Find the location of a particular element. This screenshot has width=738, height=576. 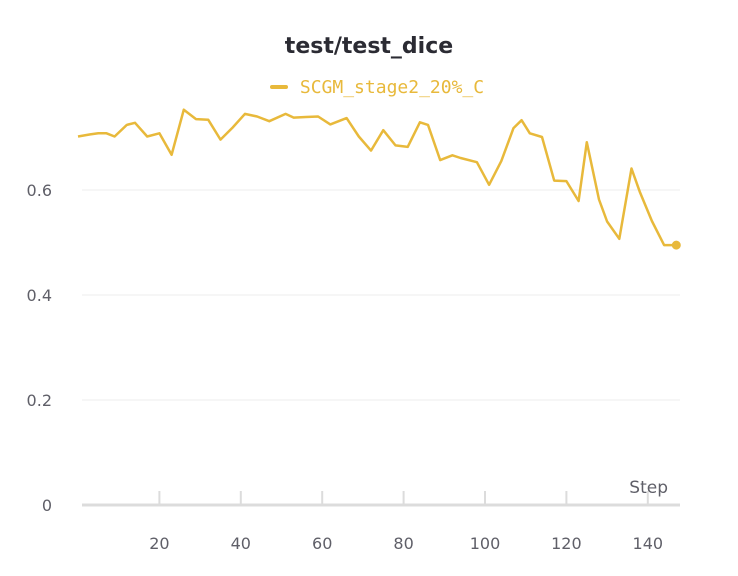

y-tick-label: 0.6 is located at coordinates (39, 190).